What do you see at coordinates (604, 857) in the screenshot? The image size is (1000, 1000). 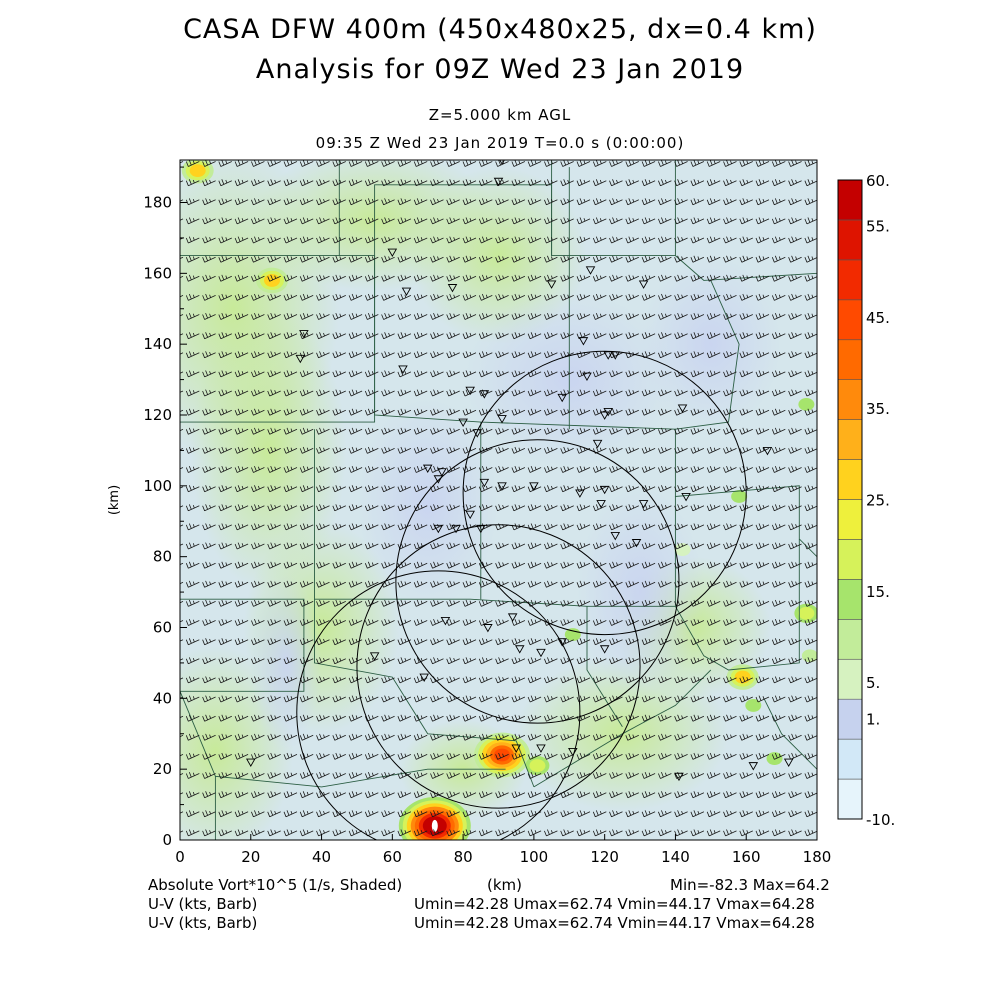 I see `x-tick-label: 120` at bounding box center [604, 857].